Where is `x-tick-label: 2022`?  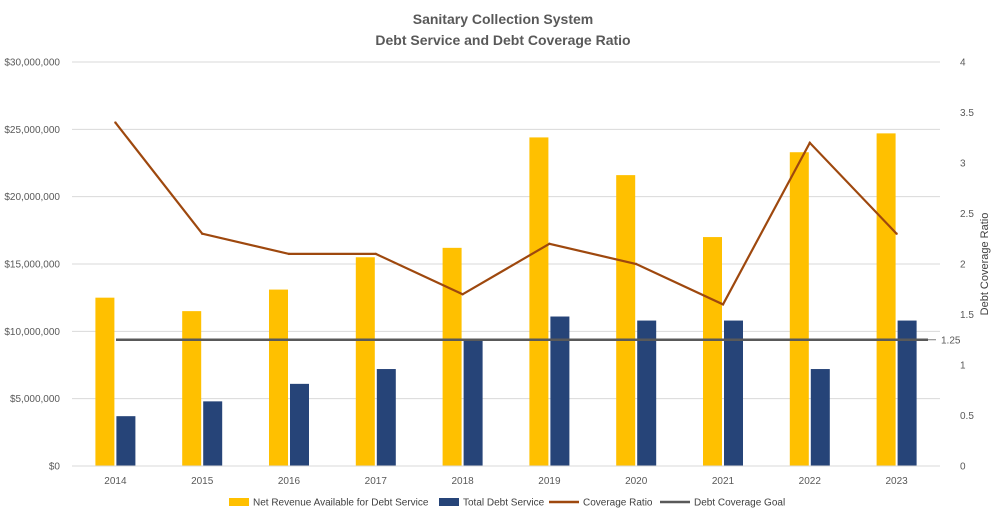
x-tick-label: 2022 is located at coordinates (810, 481).